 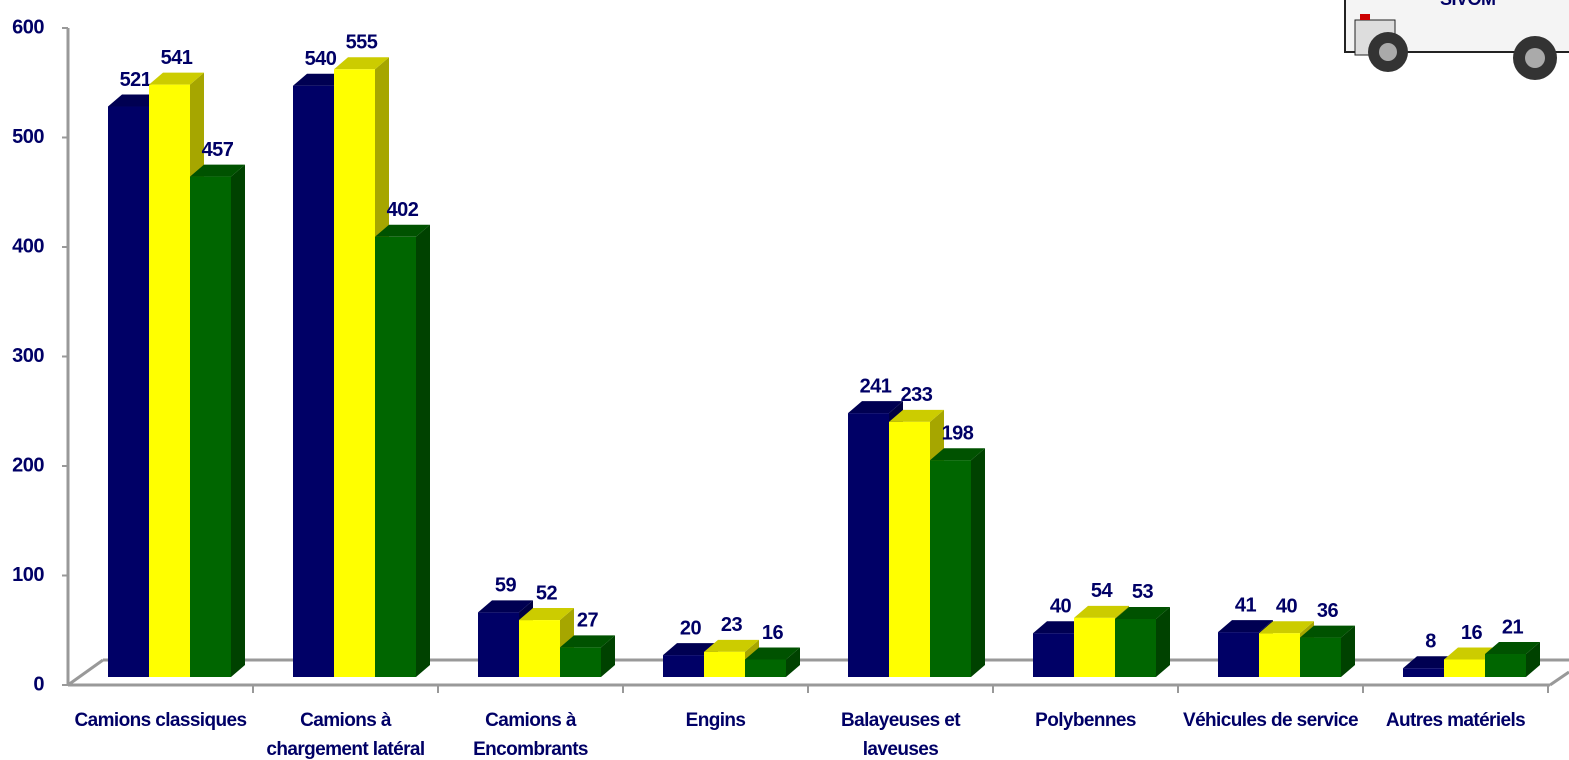 What do you see at coordinates (28, 465) in the screenshot?
I see `y-tick-label: 200` at bounding box center [28, 465].